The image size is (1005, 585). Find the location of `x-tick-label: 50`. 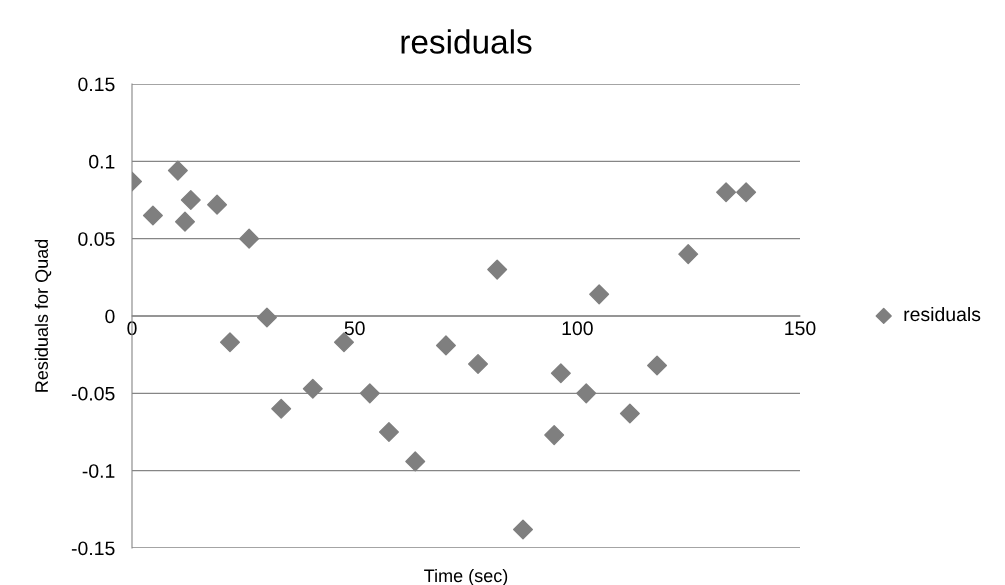

x-tick-label: 50 is located at coordinates (354, 328).